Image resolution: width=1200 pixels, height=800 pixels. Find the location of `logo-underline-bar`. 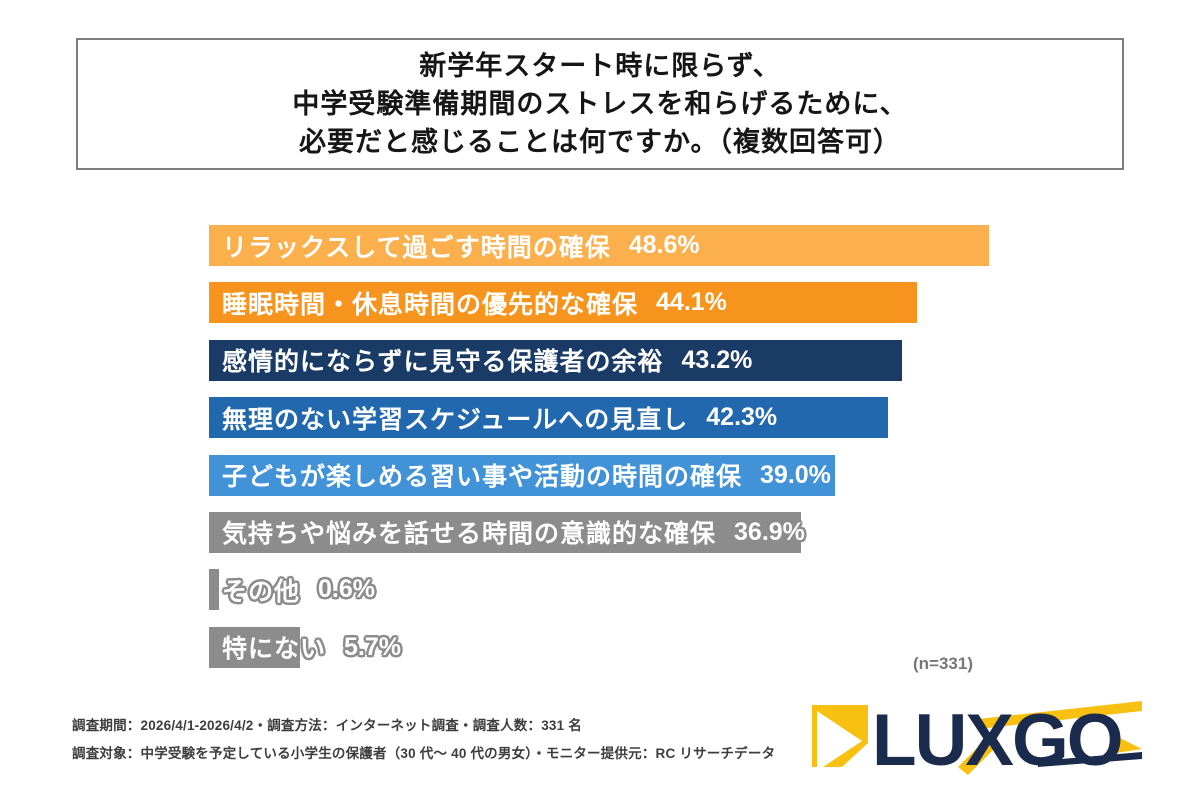

logo-underline-bar is located at coordinates (1090, 759).